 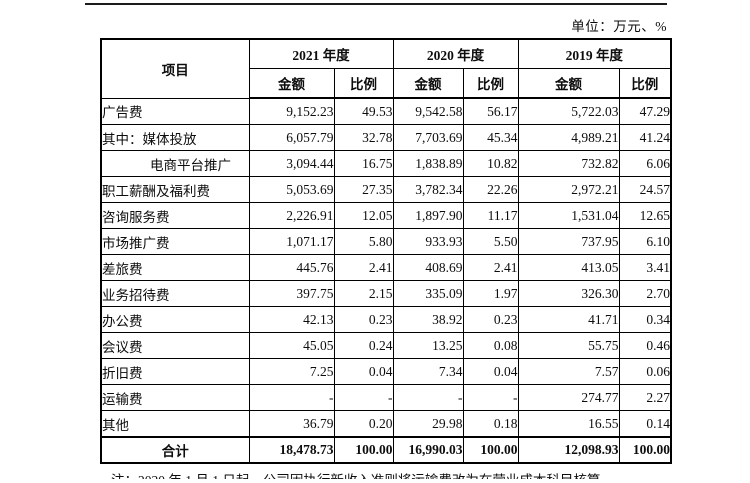 What do you see at coordinates (490, 241) in the screenshot?
I see `ratio-cell: 5.50` at bounding box center [490, 241].